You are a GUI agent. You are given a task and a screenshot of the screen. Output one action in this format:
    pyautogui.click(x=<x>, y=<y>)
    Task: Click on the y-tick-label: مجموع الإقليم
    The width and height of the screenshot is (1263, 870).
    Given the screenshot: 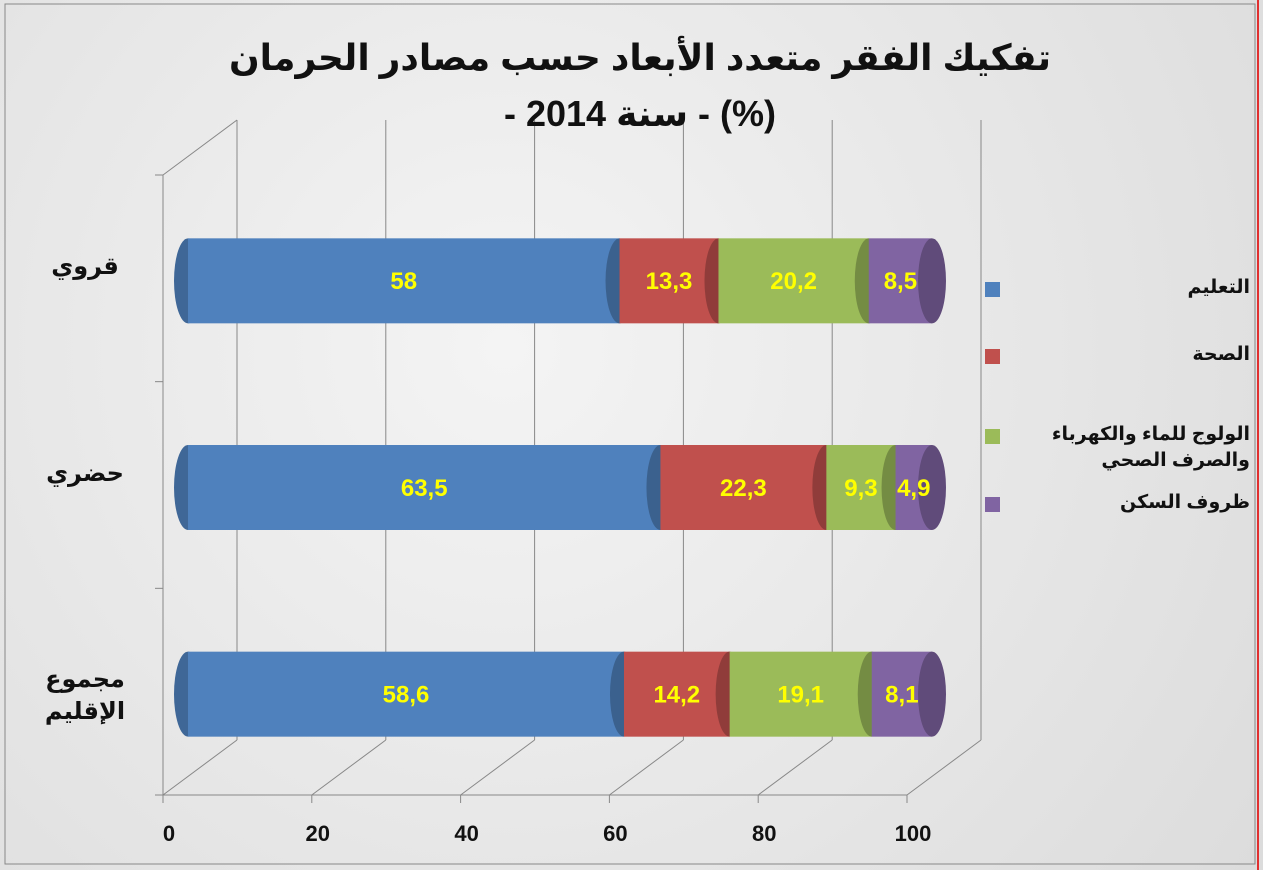 What is the action you would take?
    pyautogui.click(x=85, y=696)
    